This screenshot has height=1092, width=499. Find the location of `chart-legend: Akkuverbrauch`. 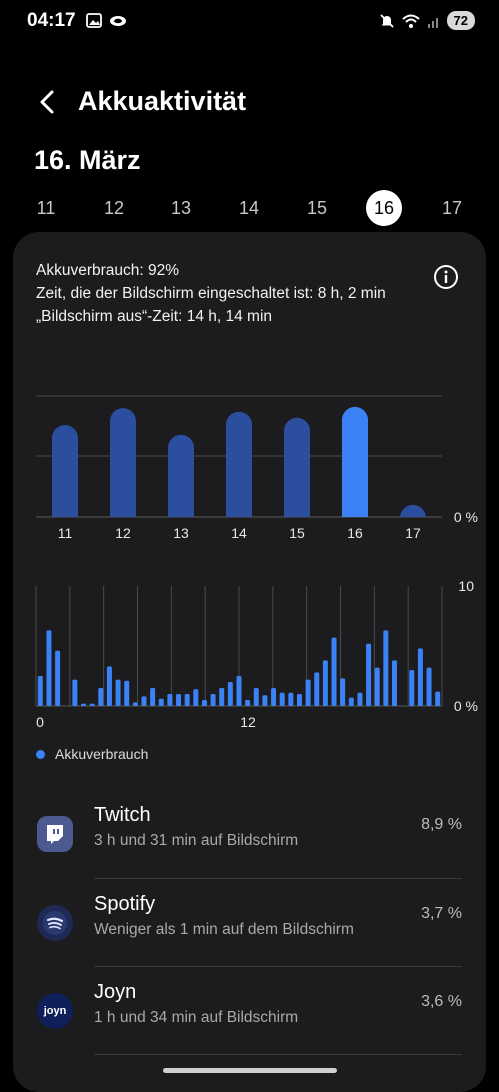

chart-legend: Akkuverbrauch is located at coordinates (92, 754).